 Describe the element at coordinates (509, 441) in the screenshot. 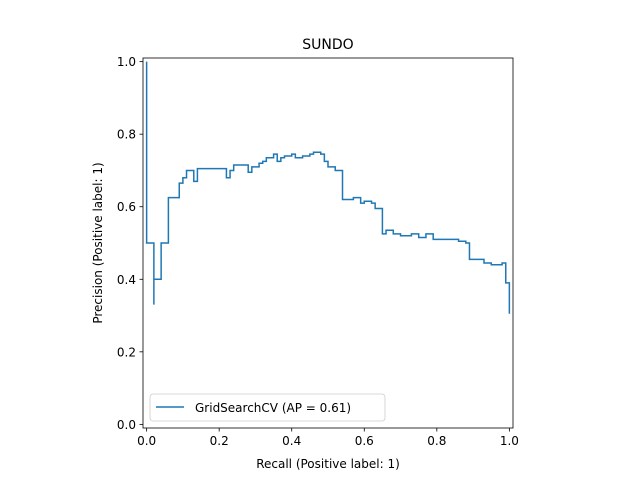

I see `x-tick-label: 1.0` at that location.